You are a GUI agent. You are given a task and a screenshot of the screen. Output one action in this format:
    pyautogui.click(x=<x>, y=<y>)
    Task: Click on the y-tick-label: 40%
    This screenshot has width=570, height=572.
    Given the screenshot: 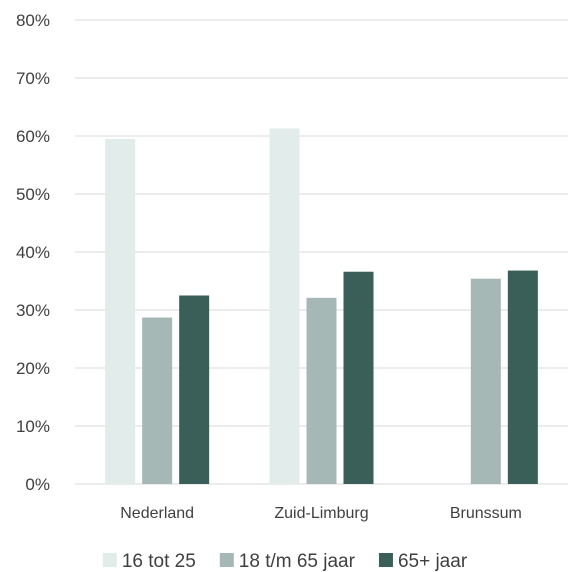 What is the action you would take?
    pyautogui.click(x=33, y=252)
    